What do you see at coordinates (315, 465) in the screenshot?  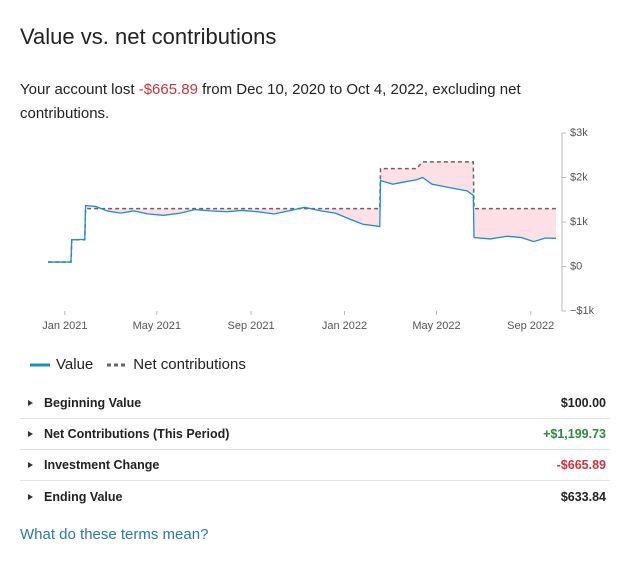 I see `table-row: Investment Change -$665.89` at bounding box center [315, 465].